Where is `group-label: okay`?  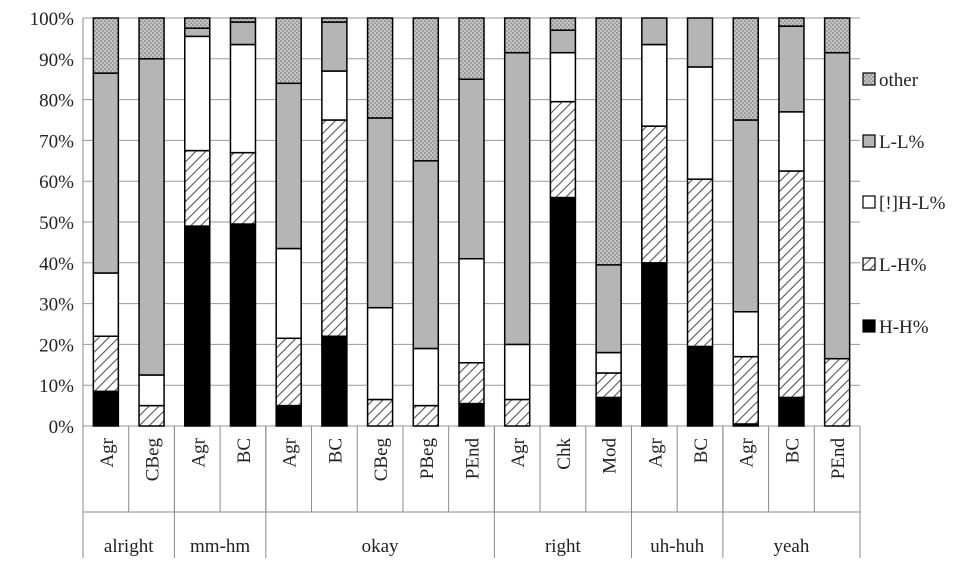 group-label: okay is located at coordinates (380, 546).